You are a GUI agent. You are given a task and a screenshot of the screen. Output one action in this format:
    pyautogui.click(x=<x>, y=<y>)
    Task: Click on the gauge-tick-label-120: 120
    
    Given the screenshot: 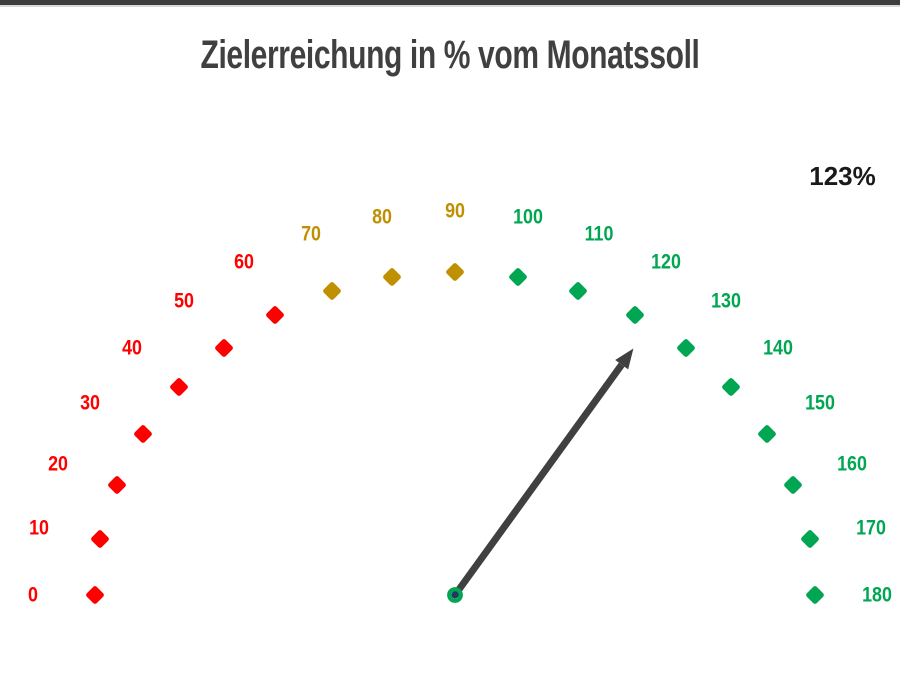 What is the action you would take?
    pyautogui.click(x=666, y=262)
    